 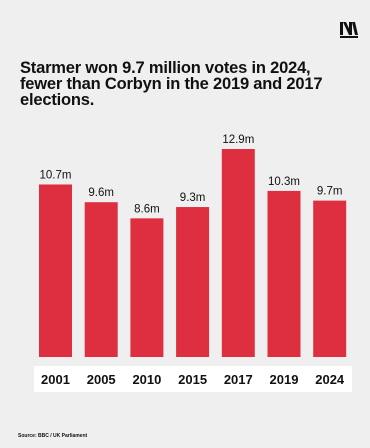 I want to click on bar-2010, so click(x=147, y=287).